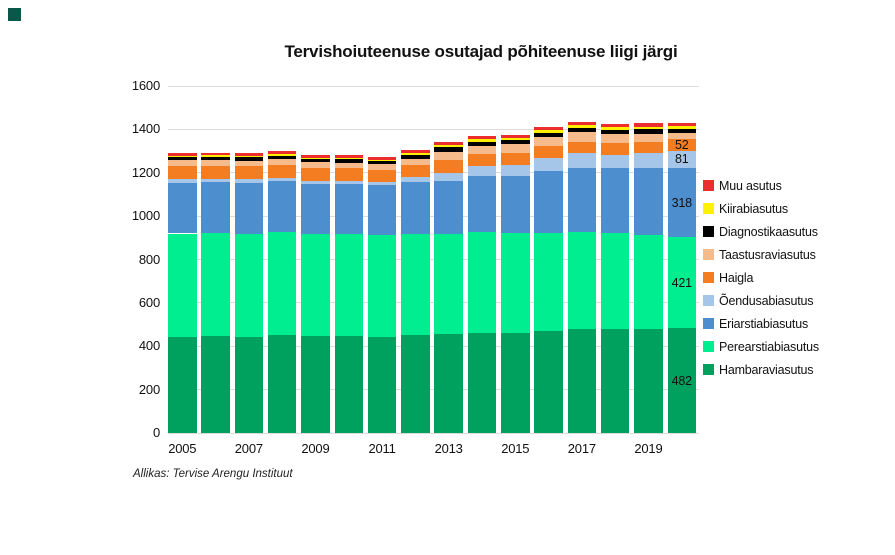  What do you see at coordinates (761, 185) in the screenshot?
I see `legend-item: Muu asutus` at bounding box center [761, 185].